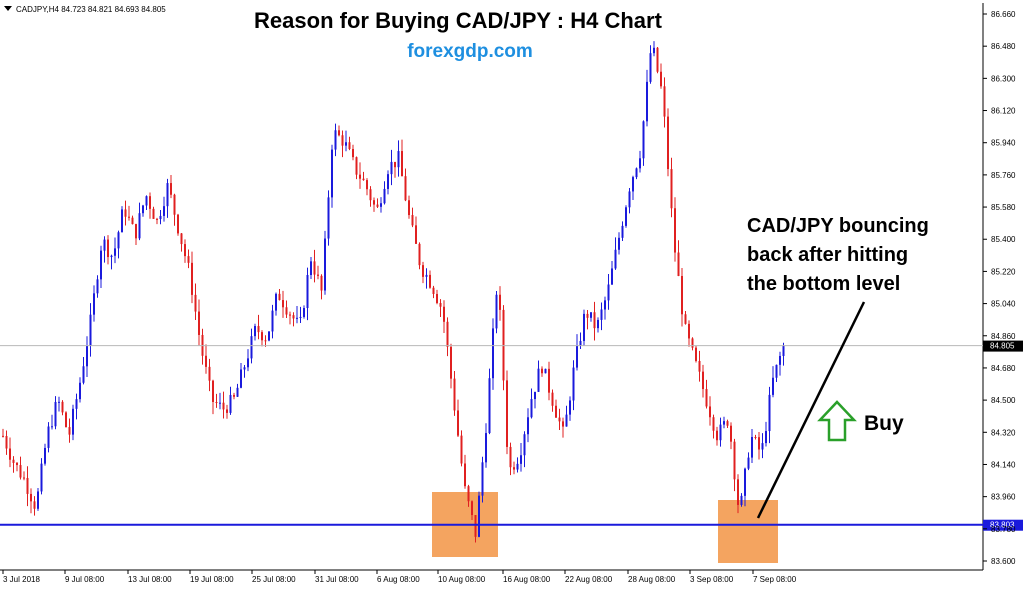 The image size is (1024, 589). I want to click on buy-label: Buy, so click(884, 423).